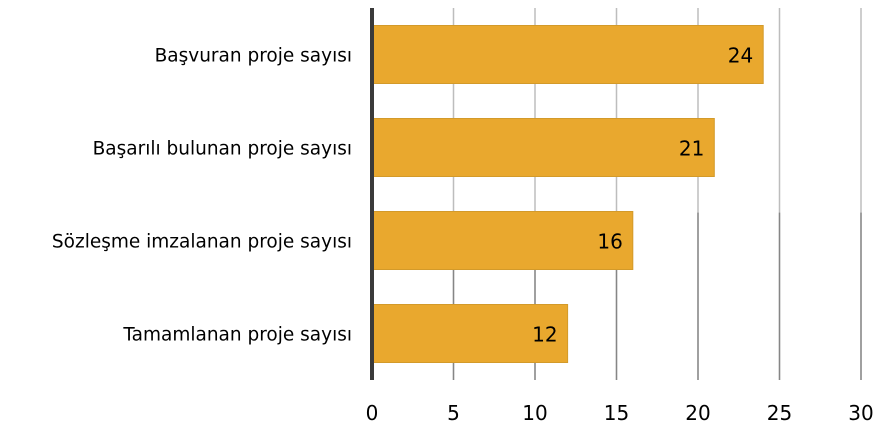 This screenshot has width=876, height=431. I want to click on x-tick-label-5: 5, so click(453, 413).